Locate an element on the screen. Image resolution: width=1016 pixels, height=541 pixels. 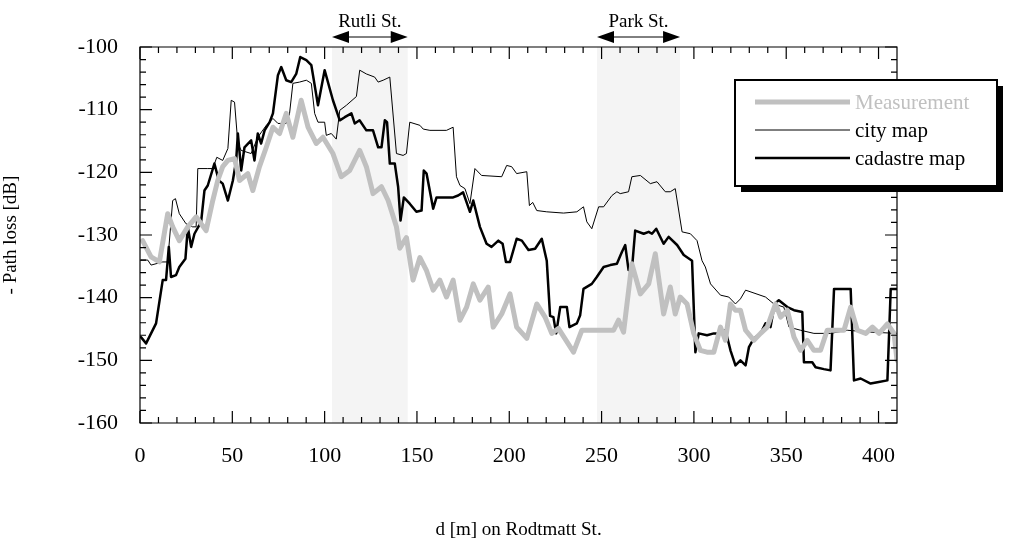
y-axis-title: - Path loss [dB] is located at coordinates (10, 235).